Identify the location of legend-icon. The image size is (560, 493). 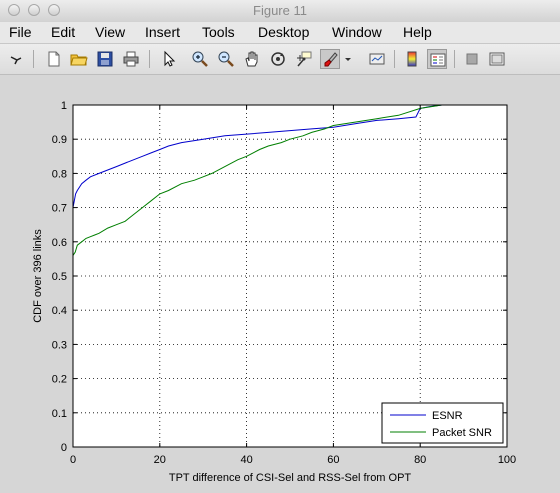
(437, 59).